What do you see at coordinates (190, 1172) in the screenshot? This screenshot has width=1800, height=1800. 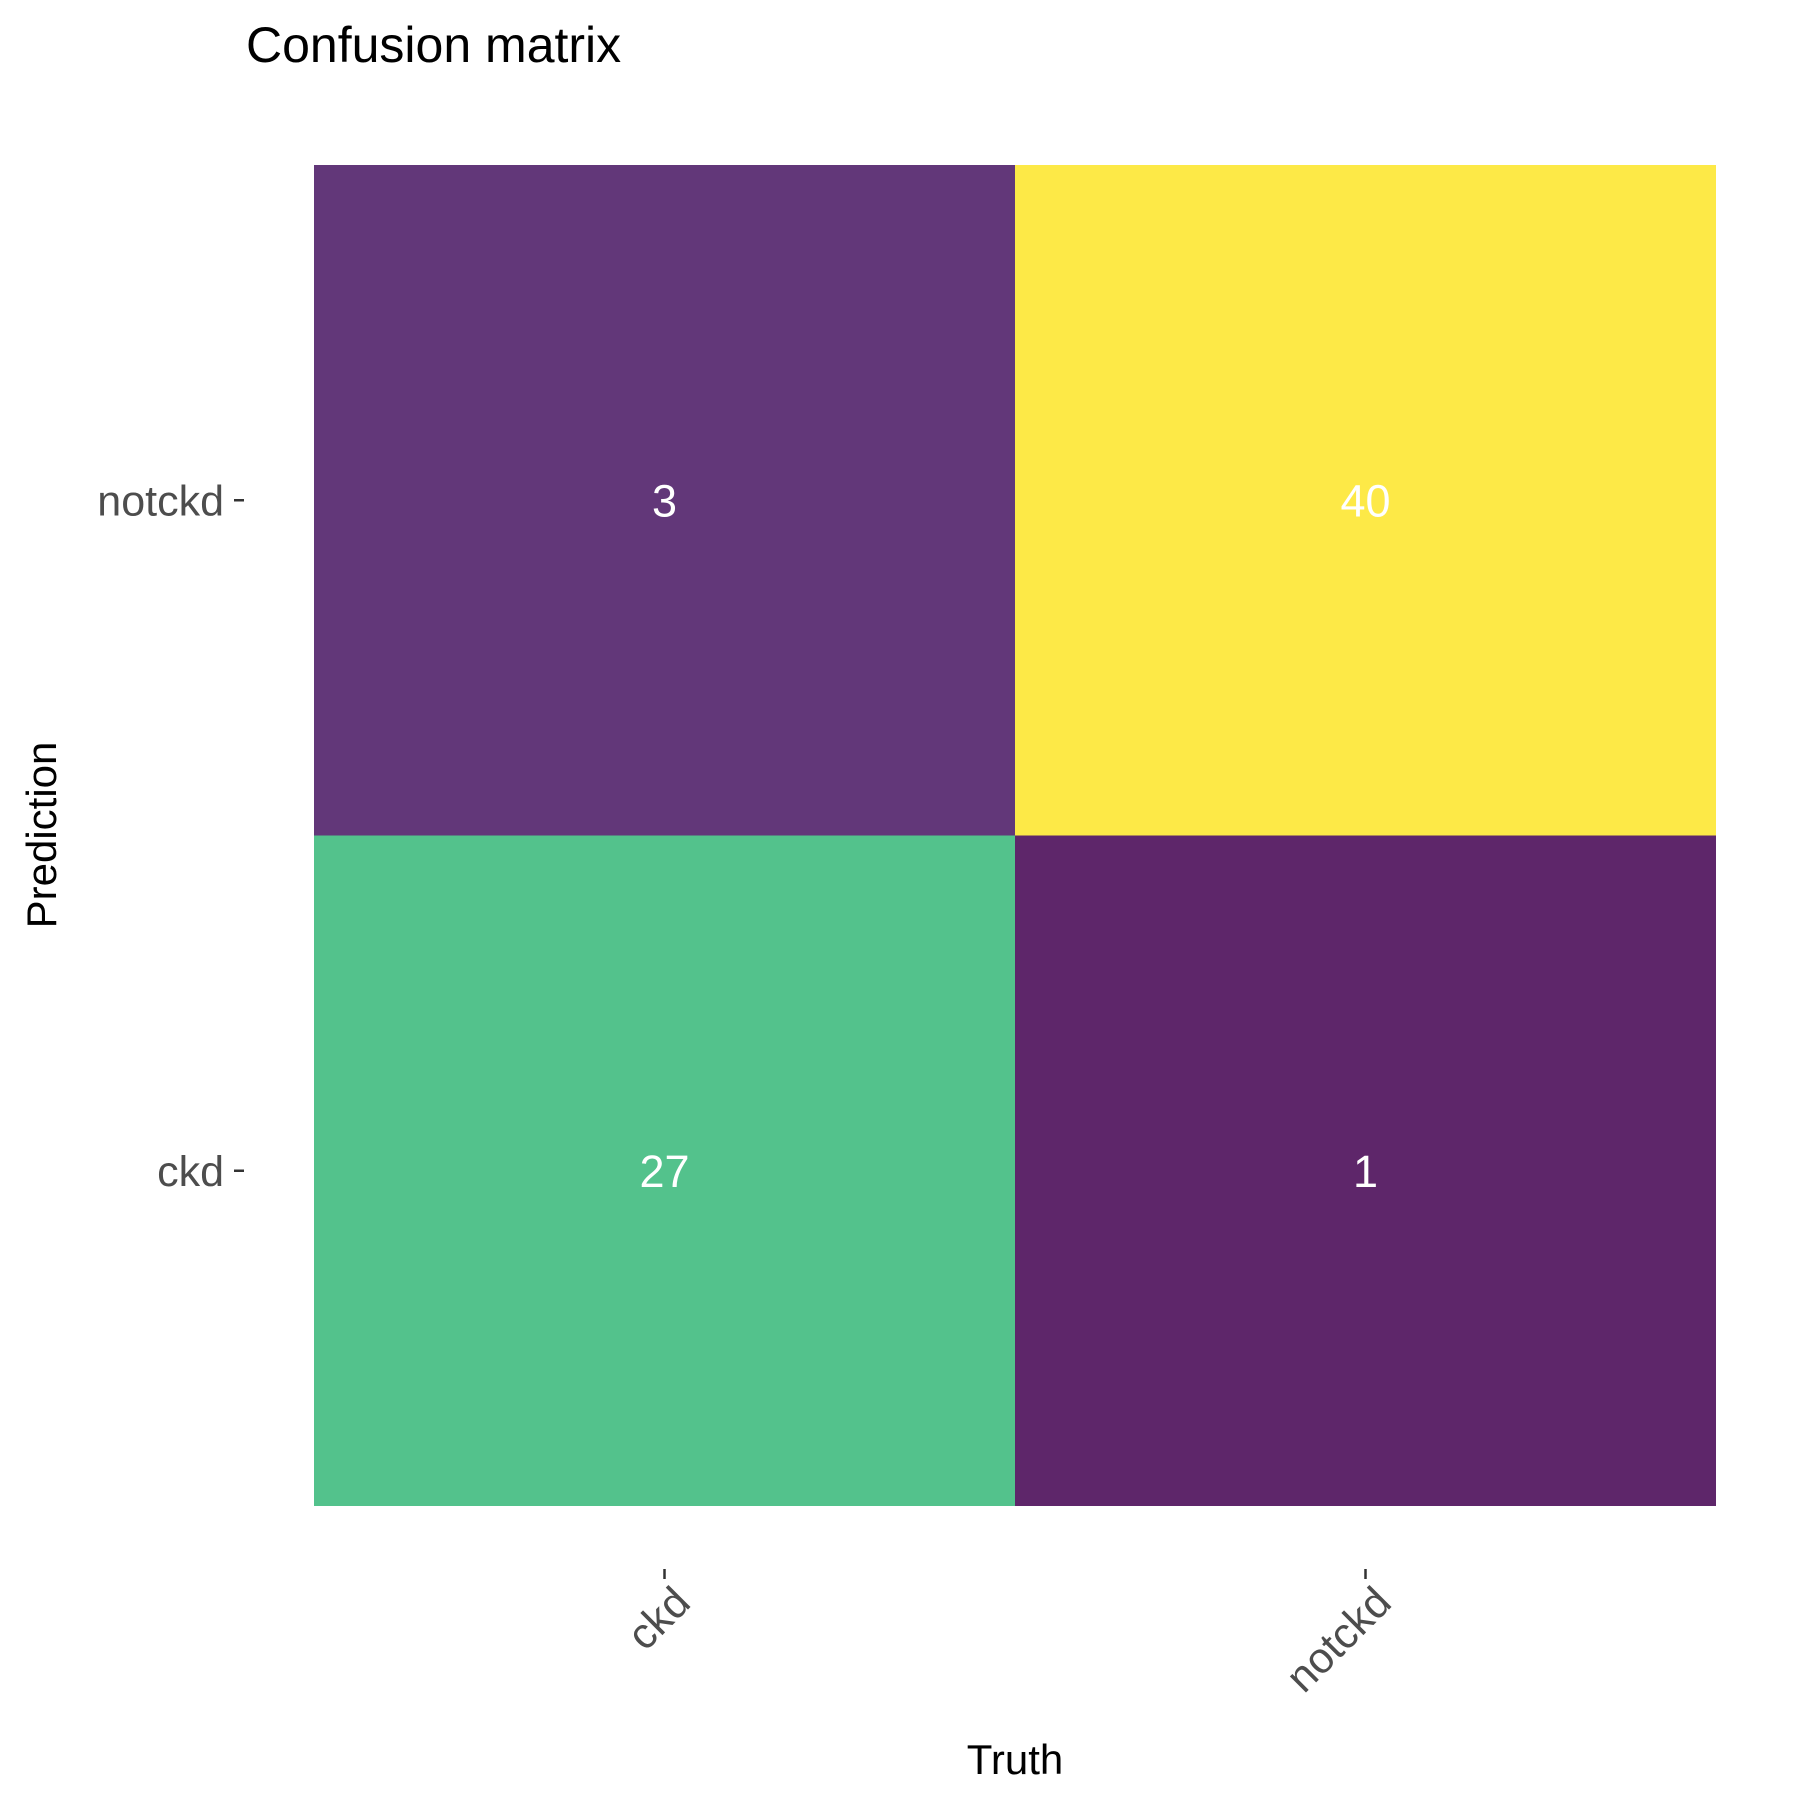 I see `y-tick-label: ckd` at bounding box center [190, 1172].